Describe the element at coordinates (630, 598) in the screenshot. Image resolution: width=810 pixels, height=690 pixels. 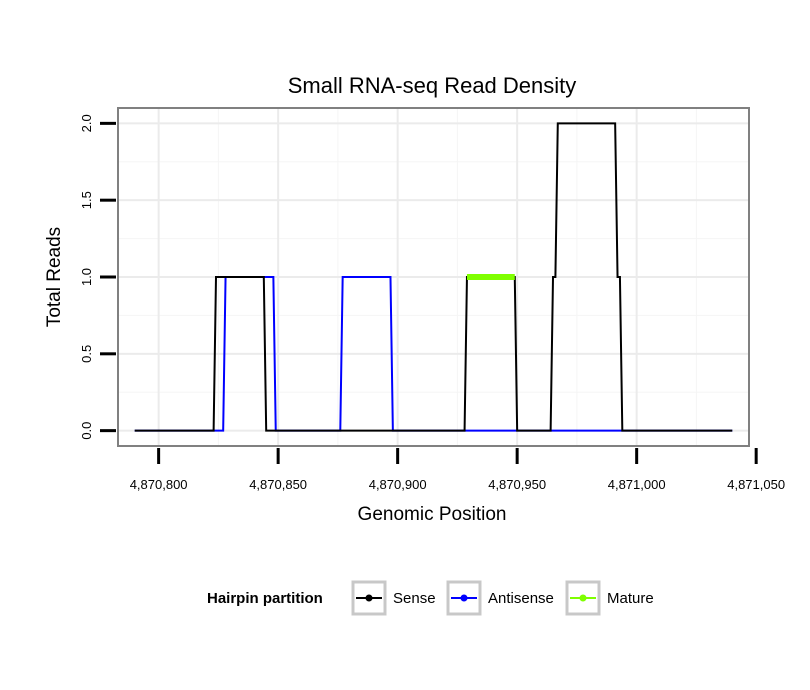
I see `legend-label-mature: Mature` at that location.